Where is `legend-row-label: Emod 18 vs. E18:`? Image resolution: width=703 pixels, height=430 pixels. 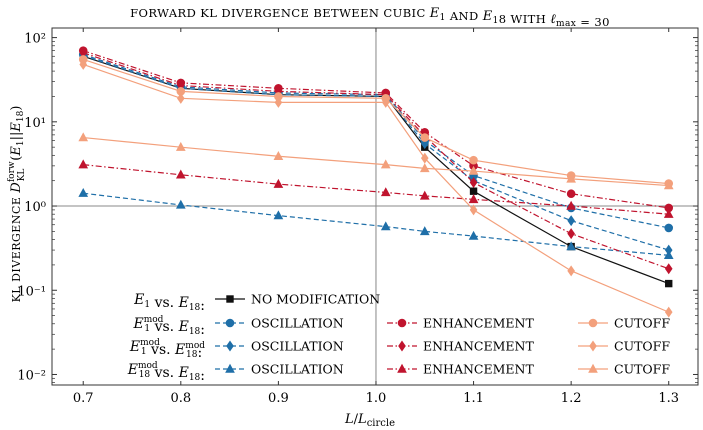
legend-row-label: Emod 18 vs. E18: is located at coordinates (166, 372).